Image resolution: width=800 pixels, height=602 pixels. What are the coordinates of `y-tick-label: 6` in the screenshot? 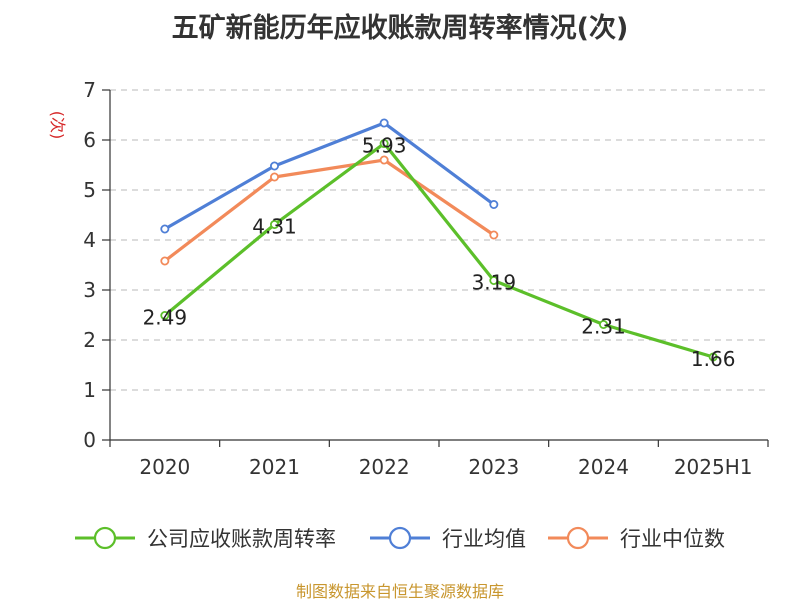 It's located at (89, 140).